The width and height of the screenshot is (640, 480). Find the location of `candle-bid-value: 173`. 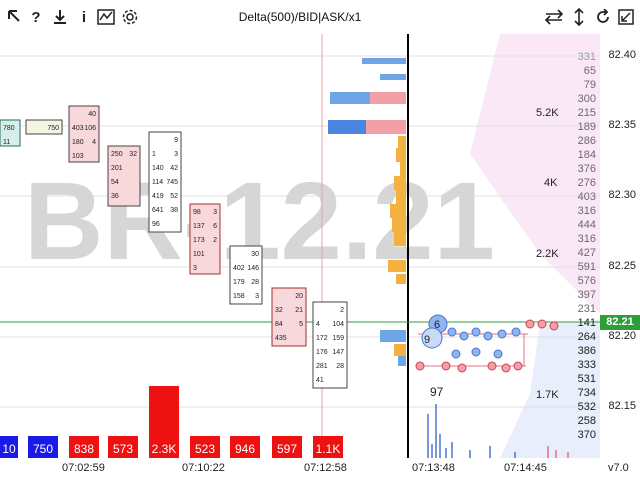

candle-bid-value: 173 is located at coordinates (199, 240).